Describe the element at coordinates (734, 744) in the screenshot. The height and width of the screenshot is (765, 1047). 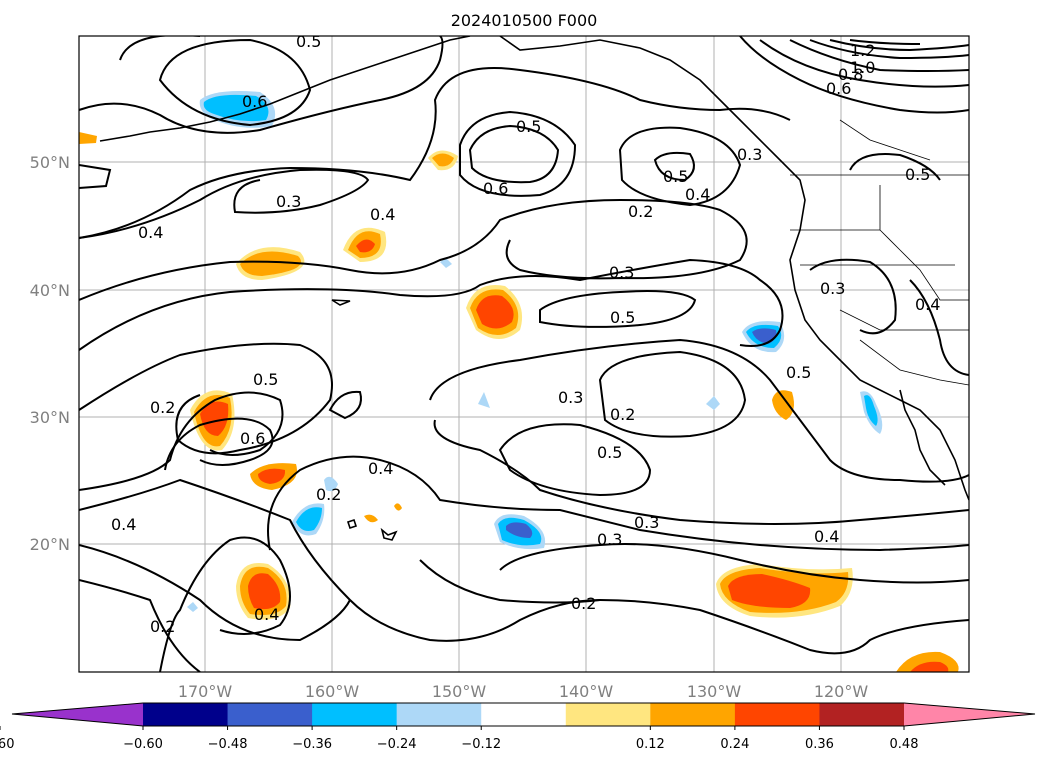
I see `colorbar-tick-label: 0.24` at that location.